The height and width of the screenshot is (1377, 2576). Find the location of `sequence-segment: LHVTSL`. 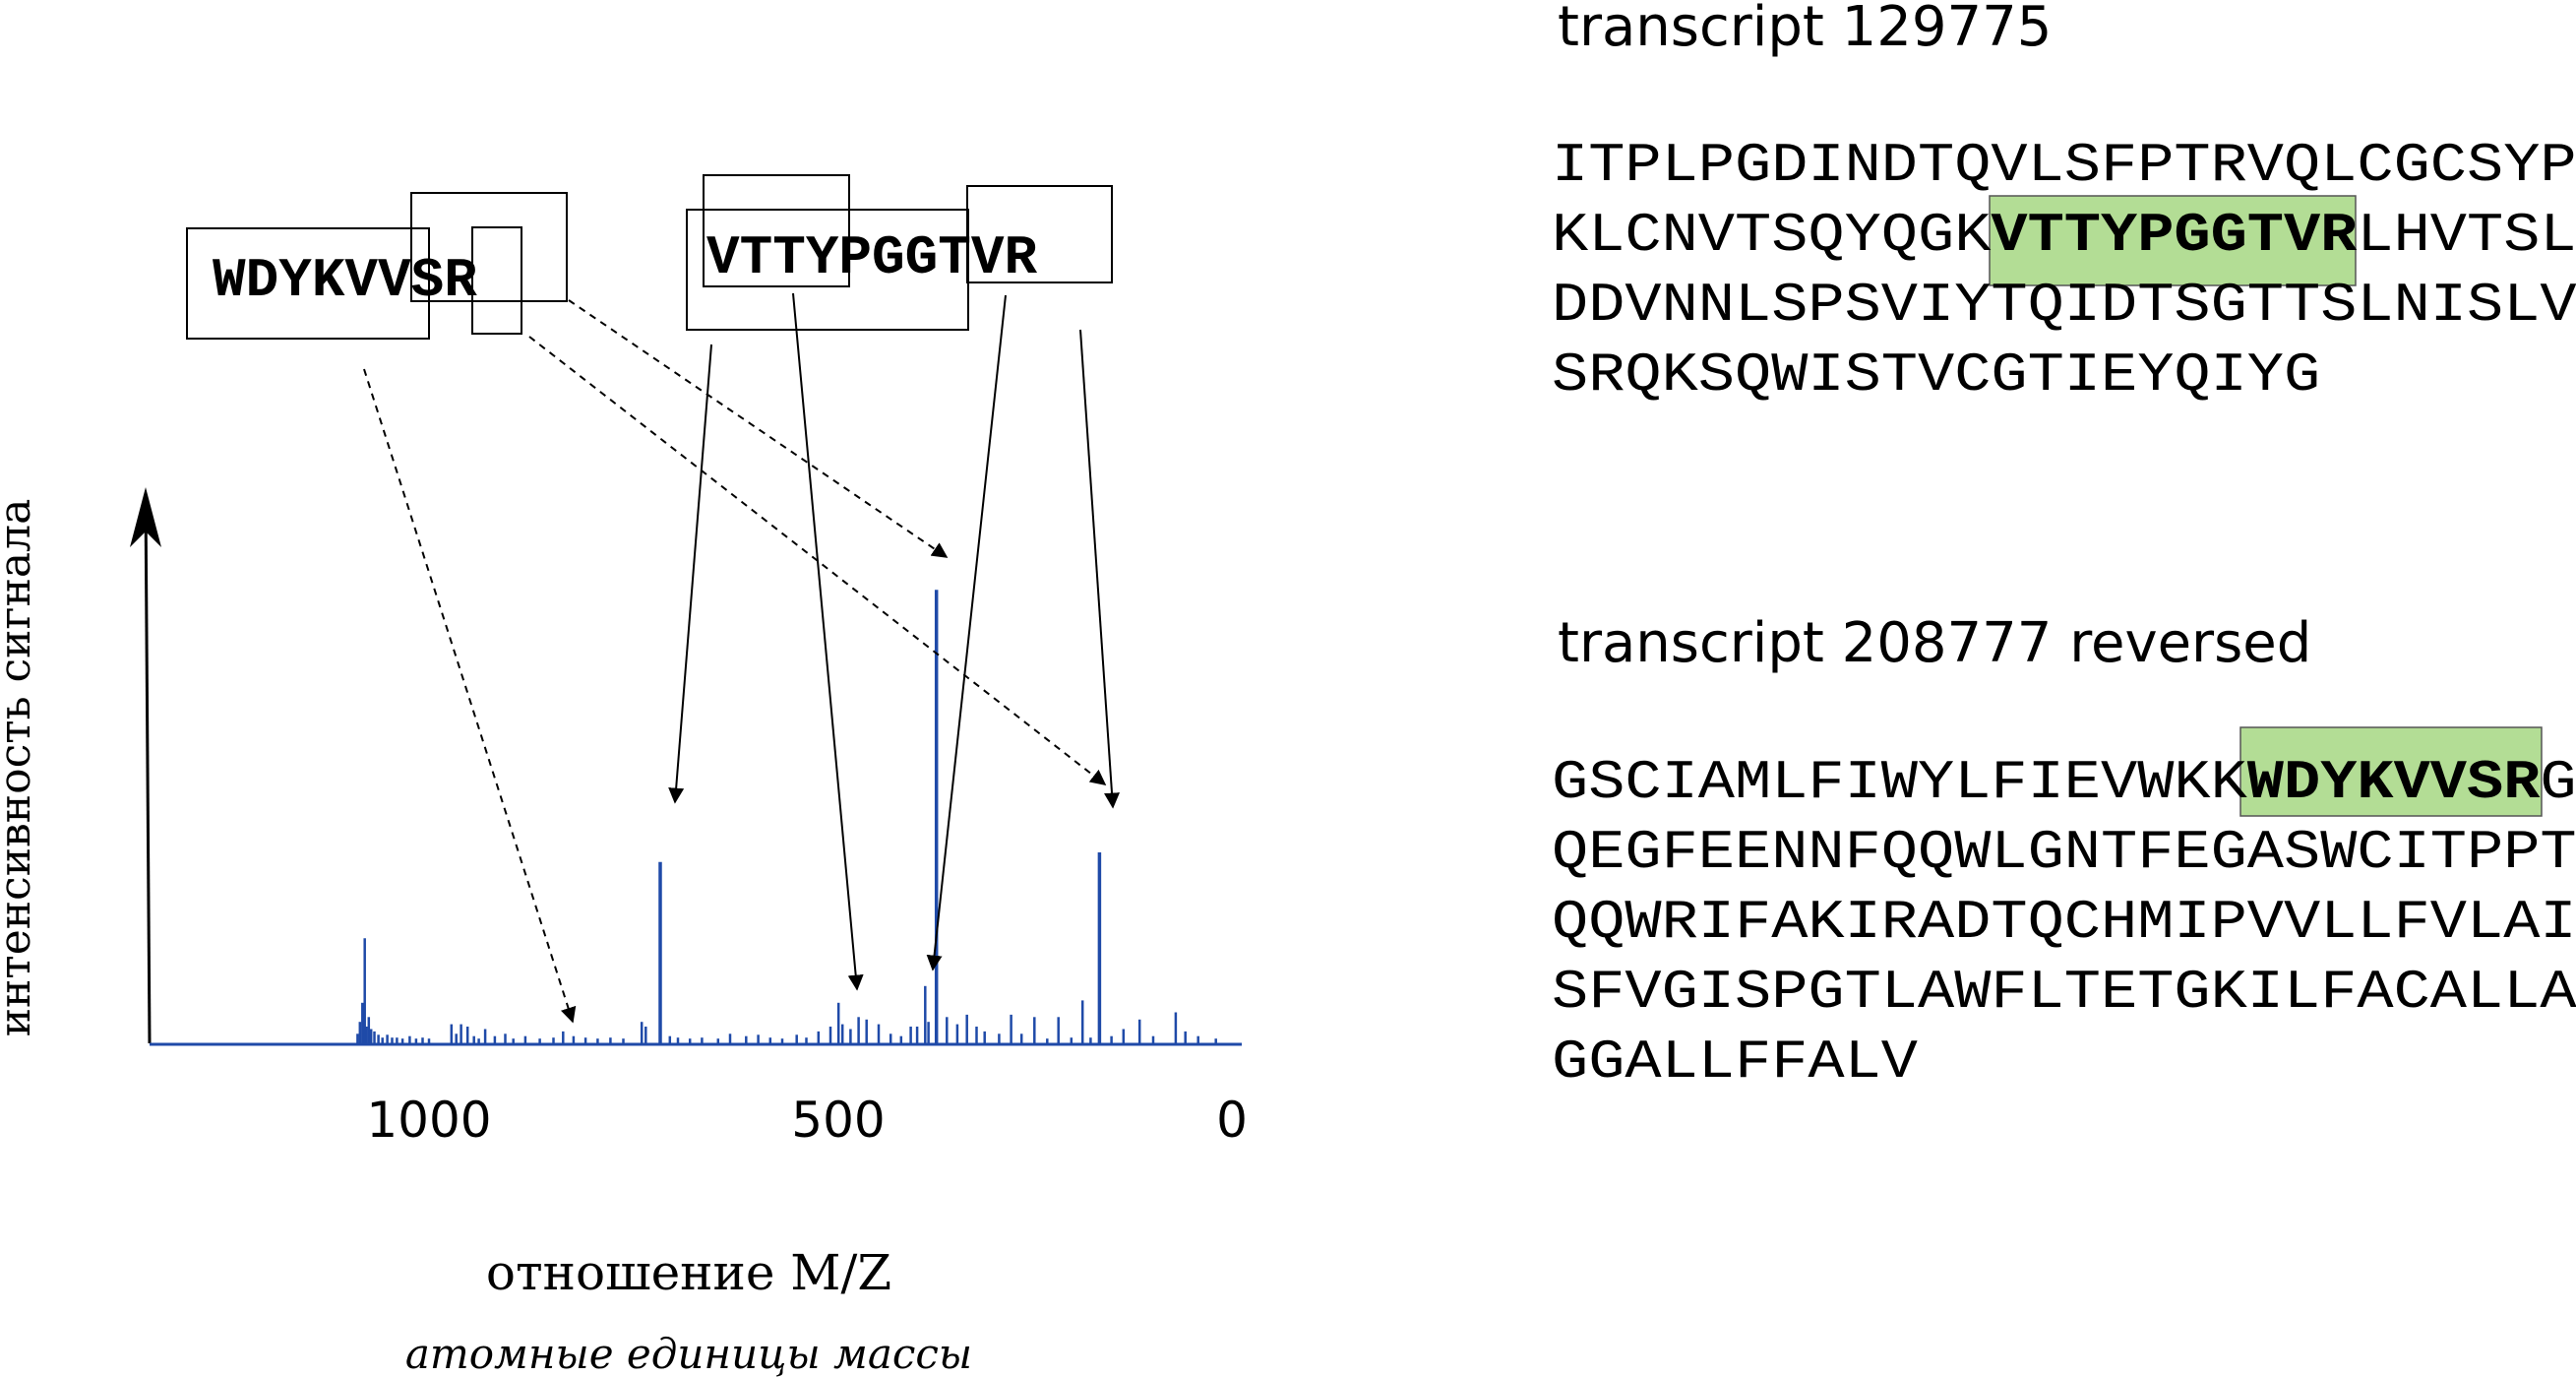

sequence-segment: LHVTSL is located at coordinates (2466, 235).